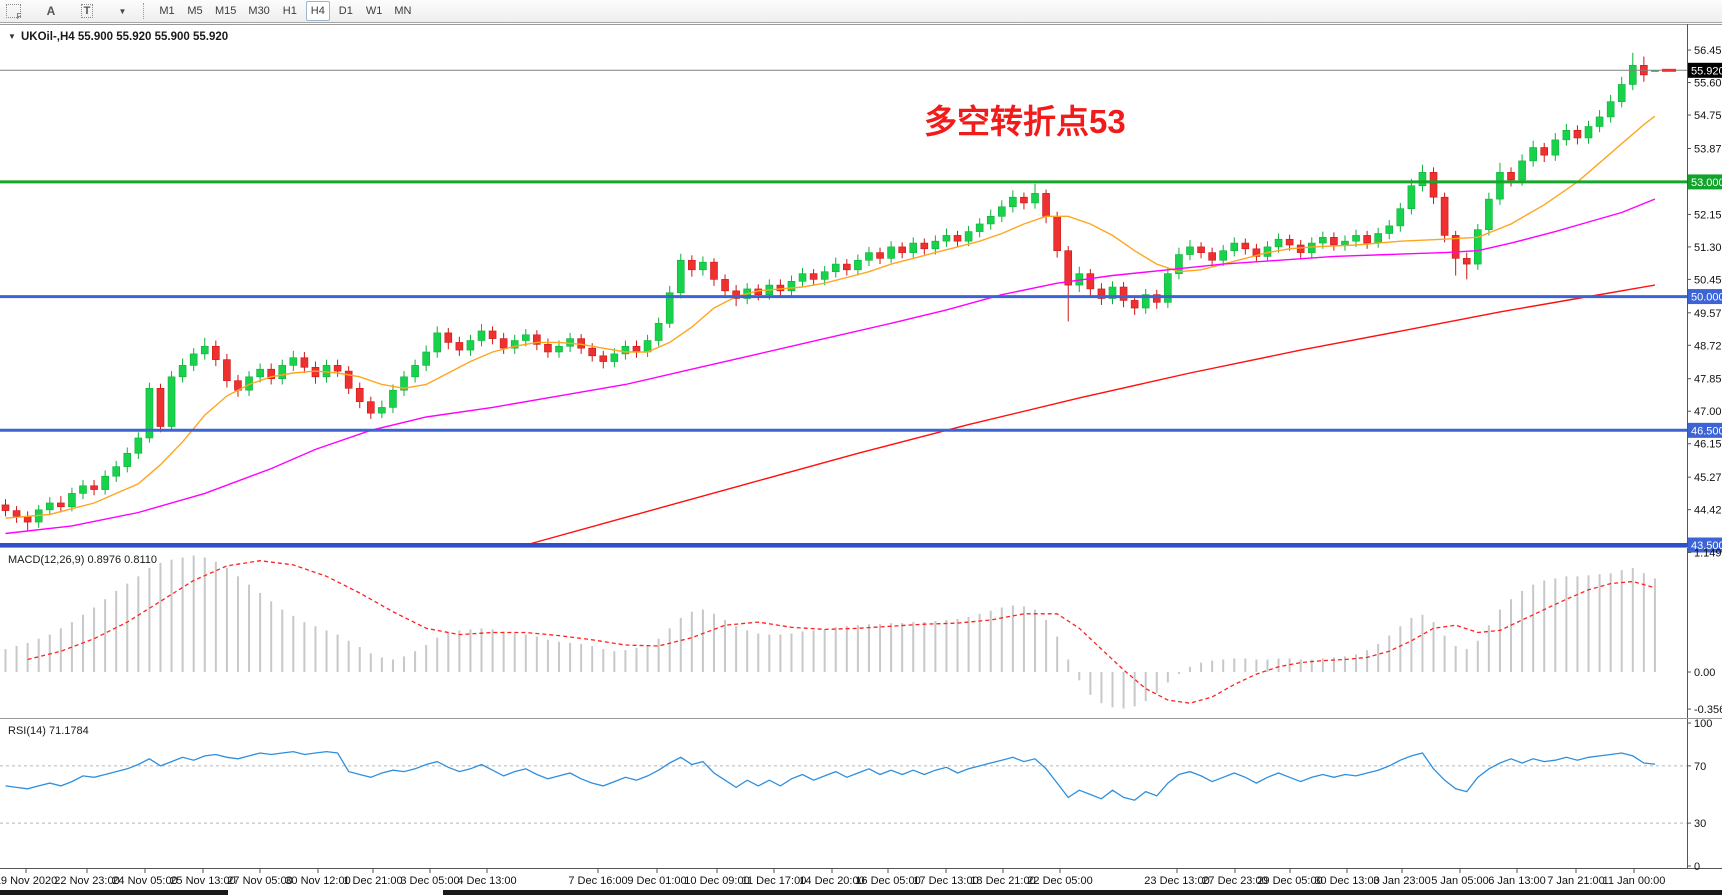 The height and width of the screenshot is (896, 1722). What do you see at coordinates (346, 11) in the screenshot?
I see `timeframe-button-d1: D1` at bounding box center [346, 11].